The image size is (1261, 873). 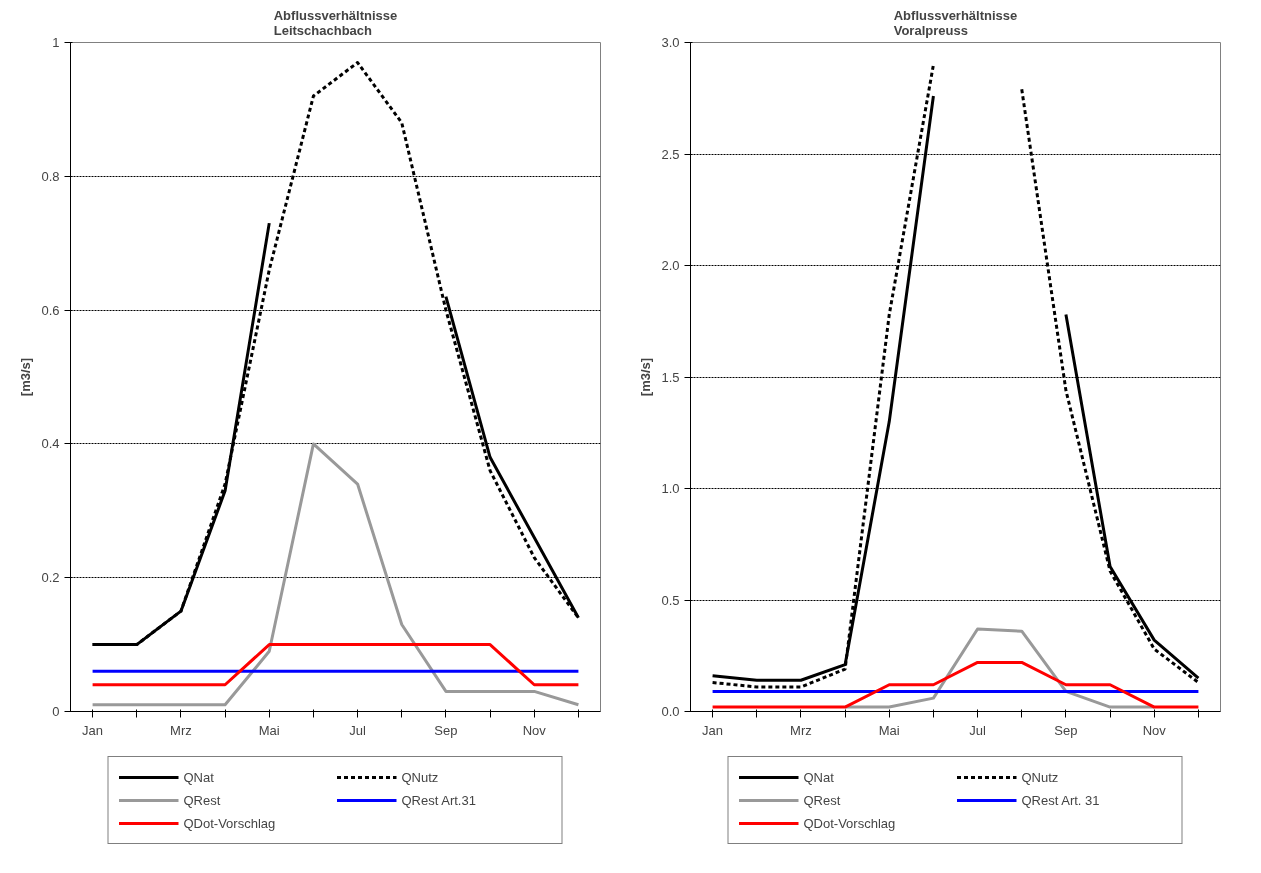 I want to click on legend-label: QRest Art. 31, so click(x=1061, y=800).